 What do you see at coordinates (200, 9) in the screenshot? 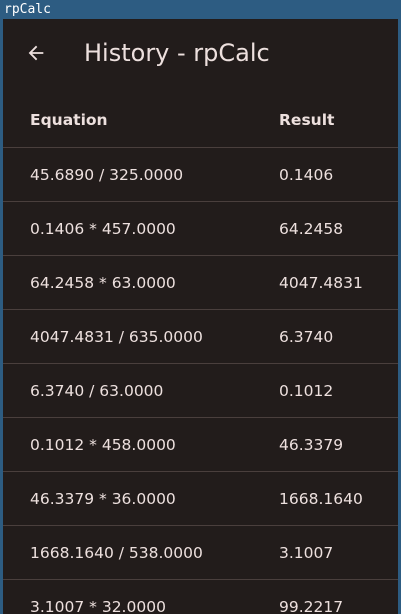
I see `window-titlebar: rpCalc` at bounding box center [200, 9].